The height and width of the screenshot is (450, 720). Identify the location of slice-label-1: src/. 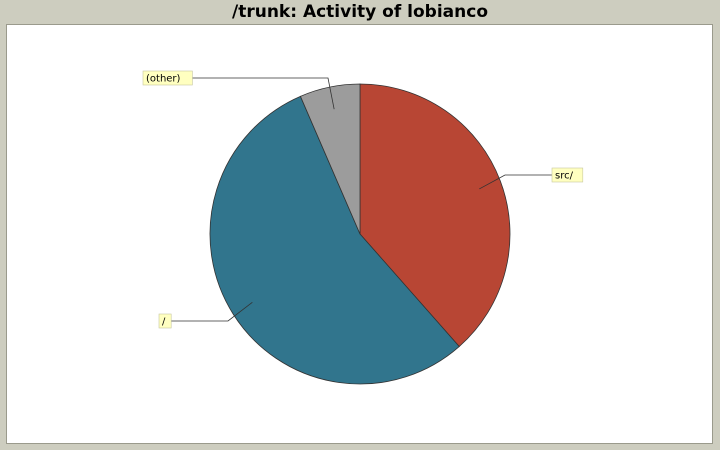
(564, 176).